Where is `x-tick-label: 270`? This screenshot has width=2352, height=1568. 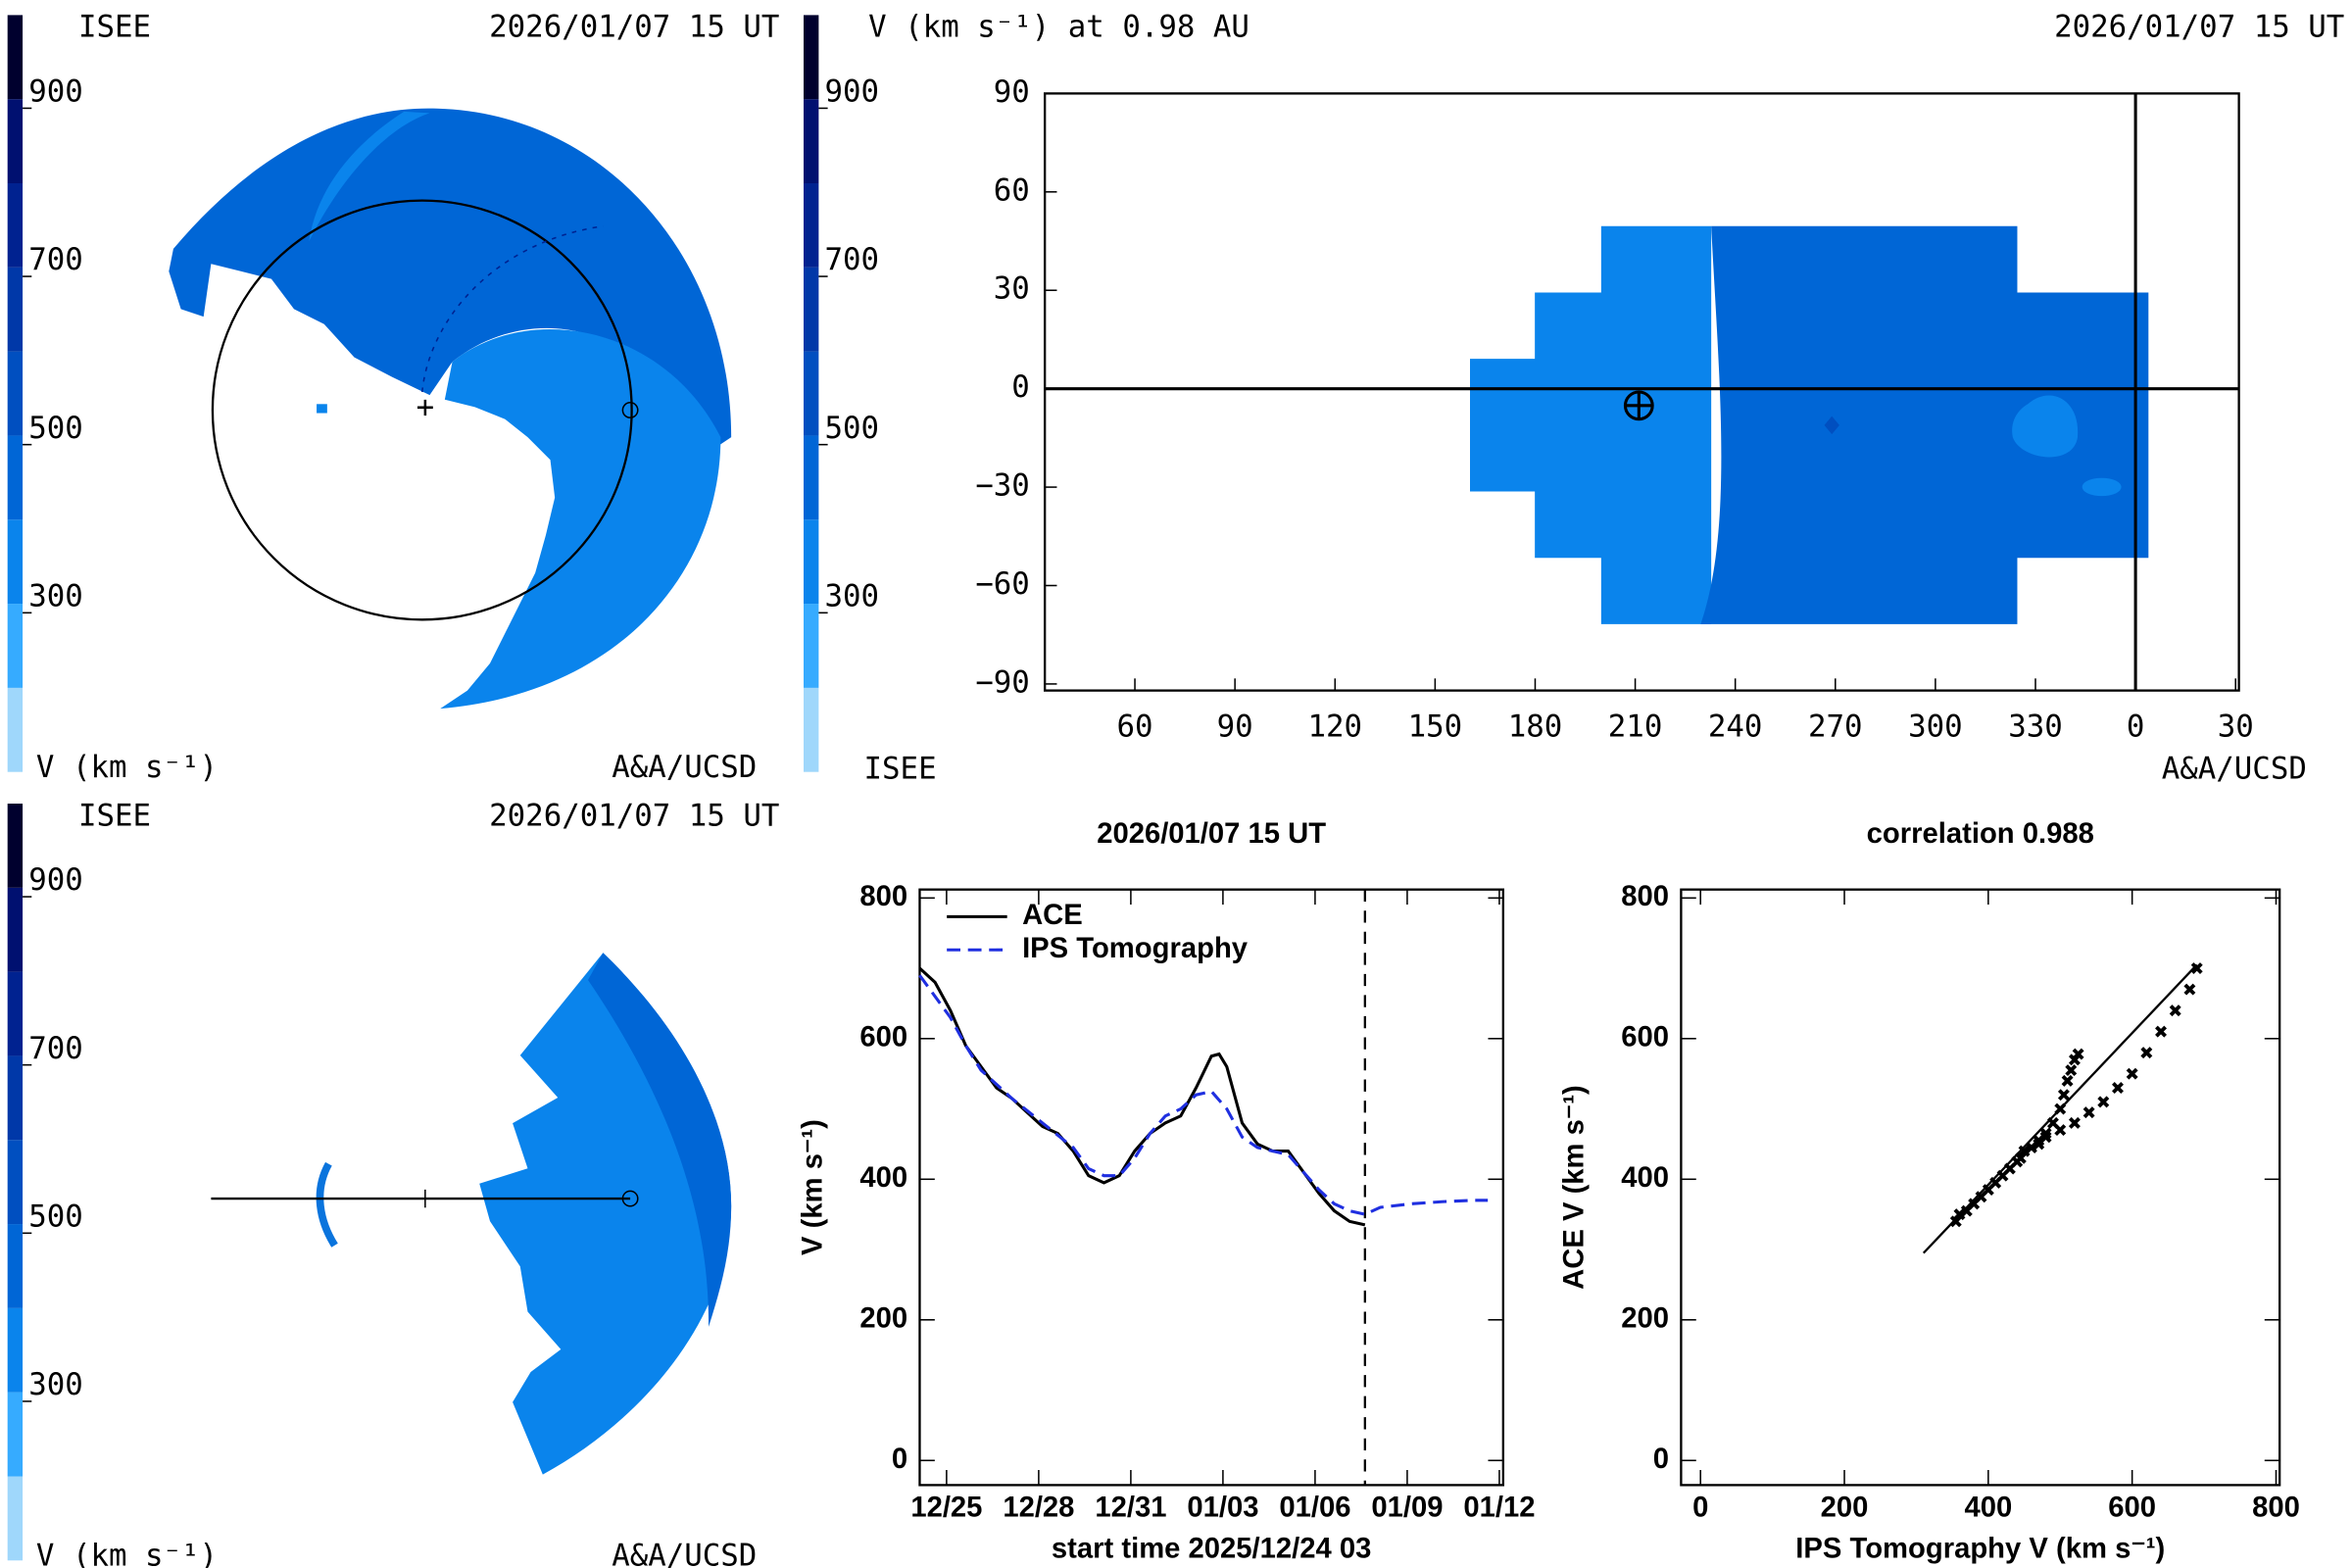
x-tick-label: 270 is located at coordinates (1835, 727).